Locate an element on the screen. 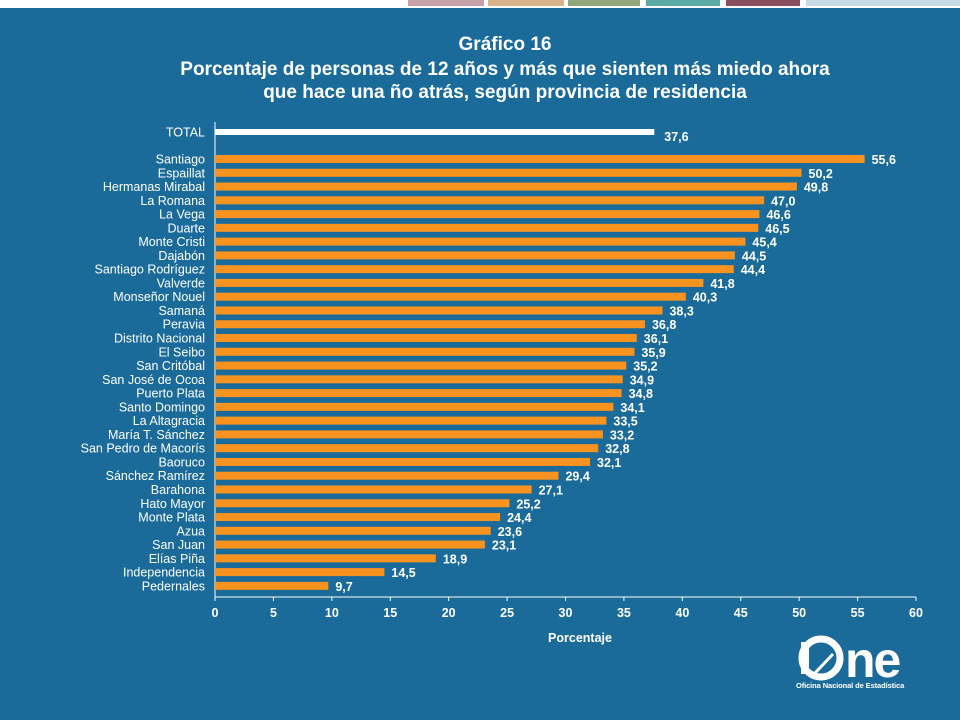 Image resolution: width=960 pixels, height=720 pixels. category-label: Peravia is located at coordinates (184, 325).